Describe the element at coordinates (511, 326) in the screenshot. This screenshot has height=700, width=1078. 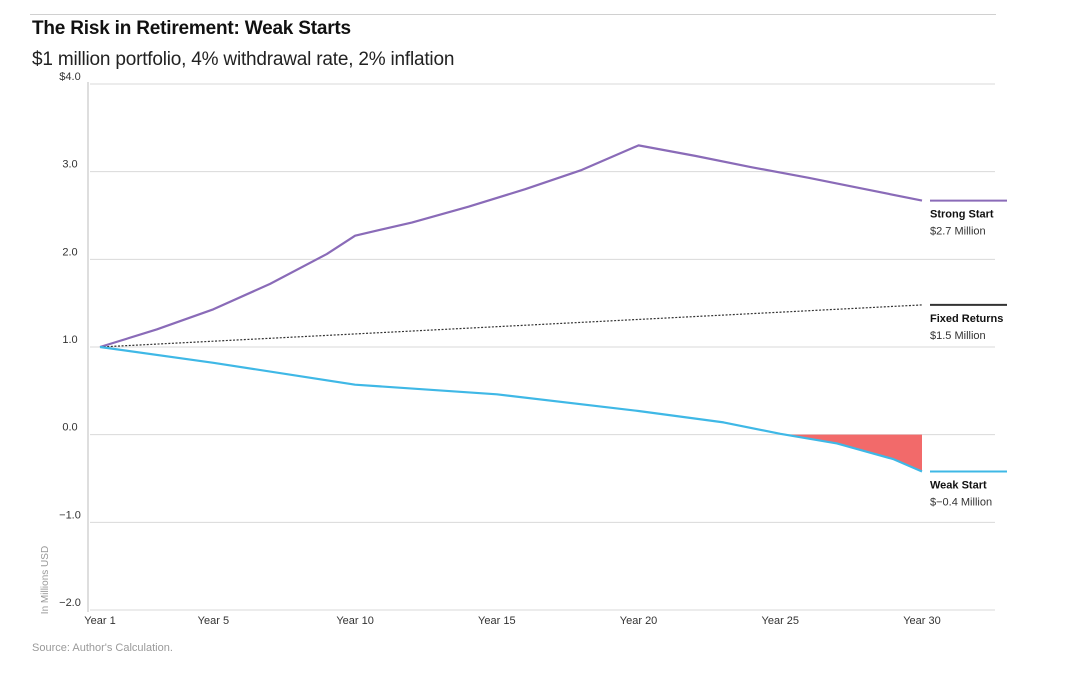
I see `series-line-fixed` at that location.